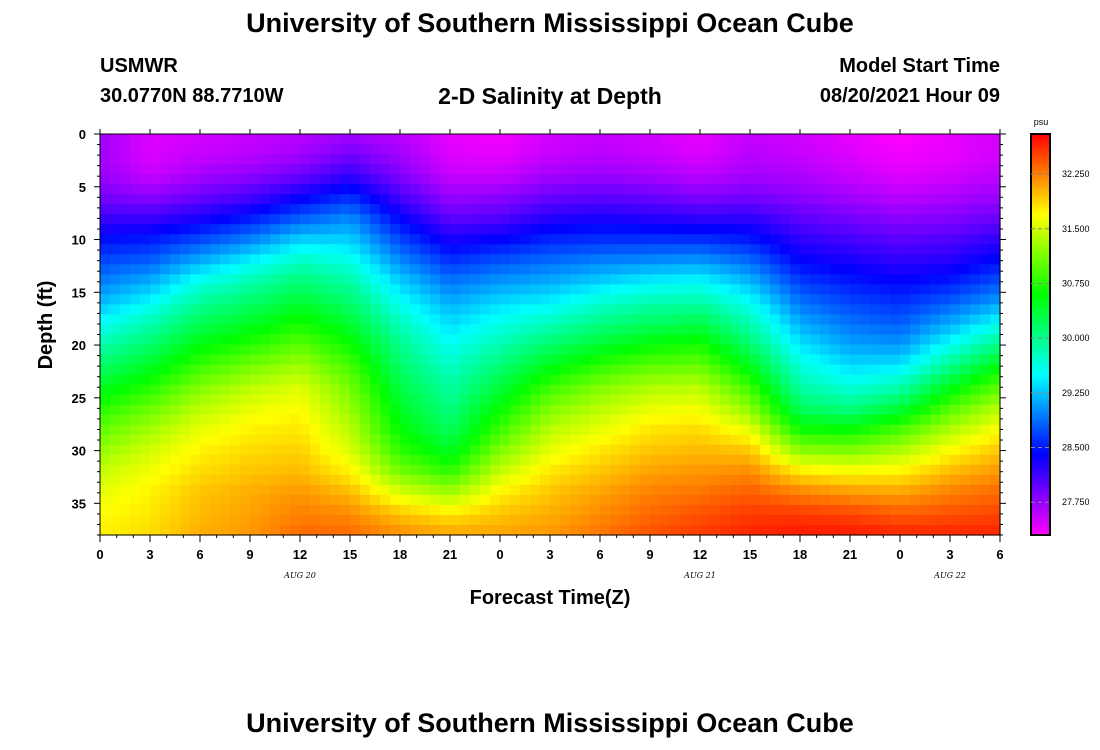 This screenshot has height=750, width=1100. What do you see at coordinates (1076, 502) in the screenshot?
I see `colorbar-tick-label: 27.750` at bounding box center [1076, 502].